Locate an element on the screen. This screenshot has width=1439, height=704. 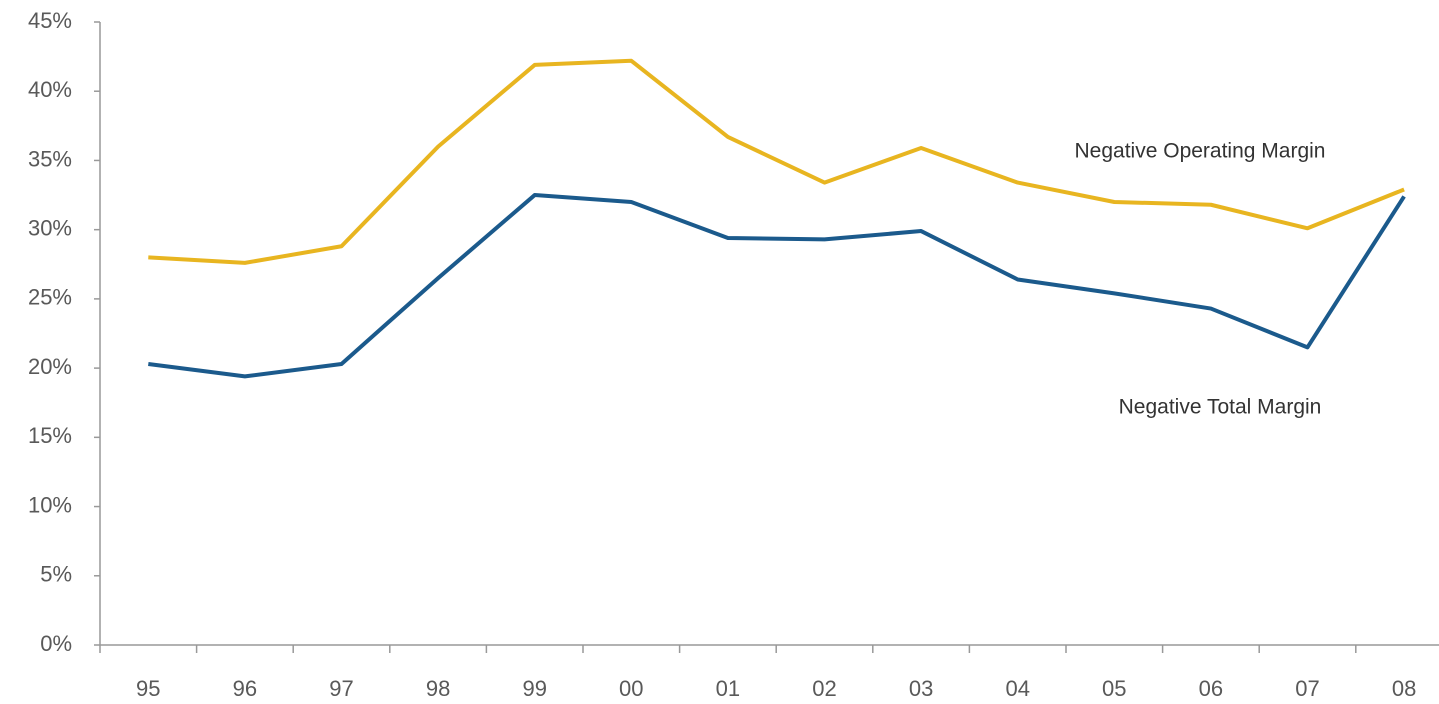
y-tick-label: 15% is located at coordinates (50, 435).